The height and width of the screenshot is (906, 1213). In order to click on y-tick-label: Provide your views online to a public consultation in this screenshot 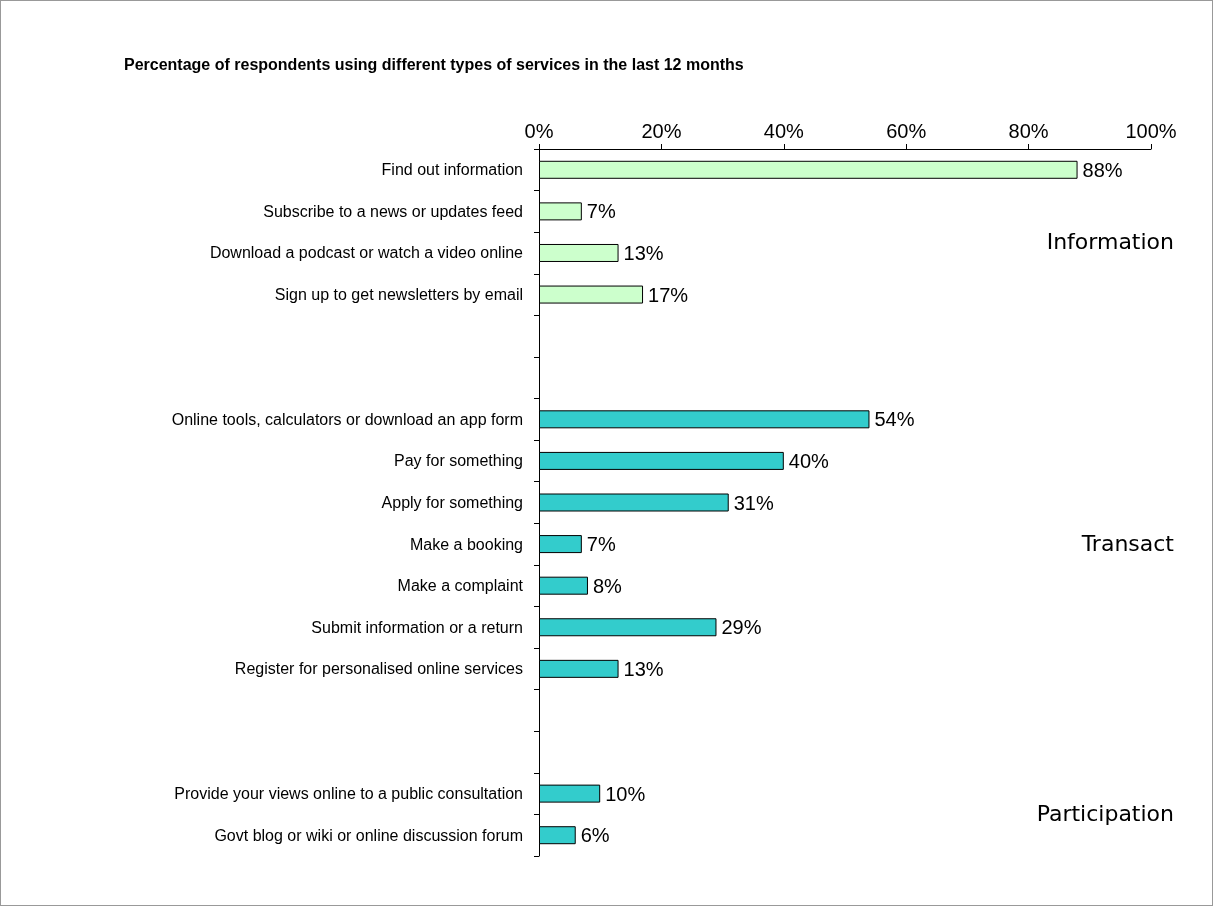, I will do `click(348, 794)`.